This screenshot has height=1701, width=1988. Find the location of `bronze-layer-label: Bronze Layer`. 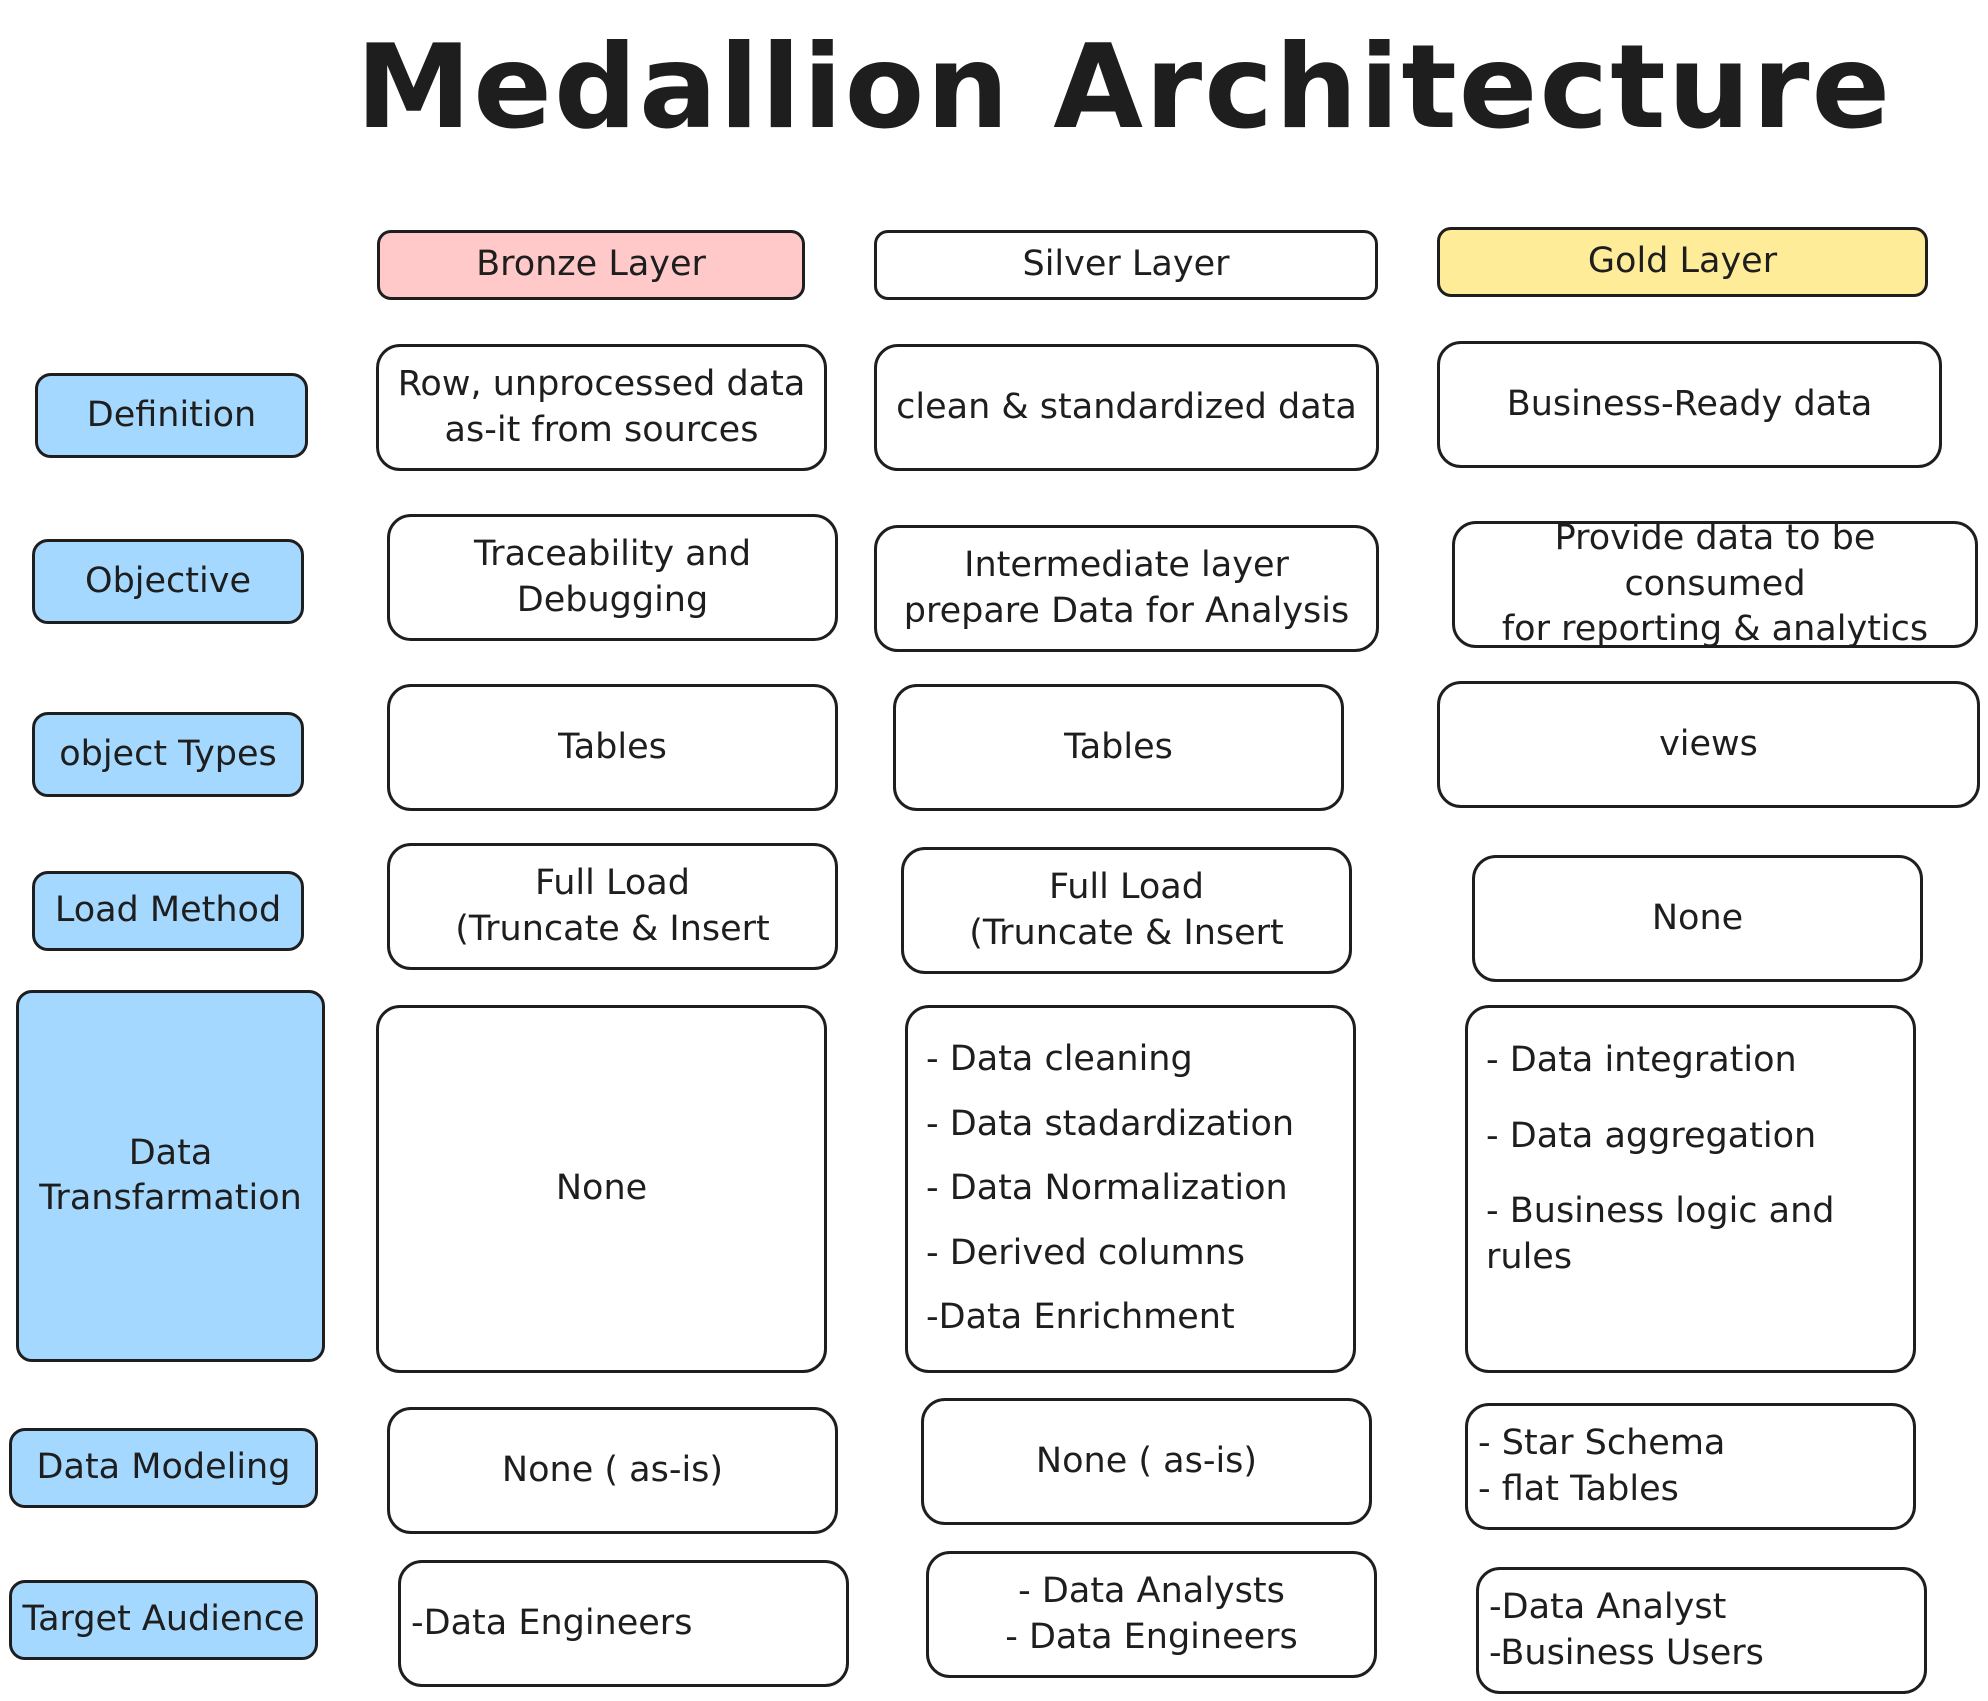

bronze-layer-label: Bronze Layer is located at coordinates (591, 264).